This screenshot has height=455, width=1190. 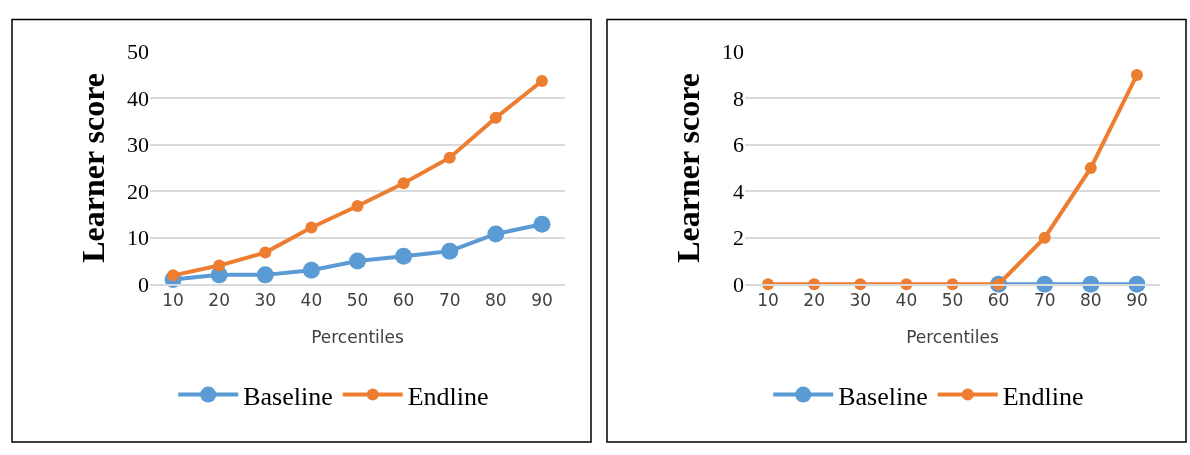 What do you see at coordinates (138, 52) in the screenshot?
I see `y-tick-label: 50` at bounding box center [138, 52].